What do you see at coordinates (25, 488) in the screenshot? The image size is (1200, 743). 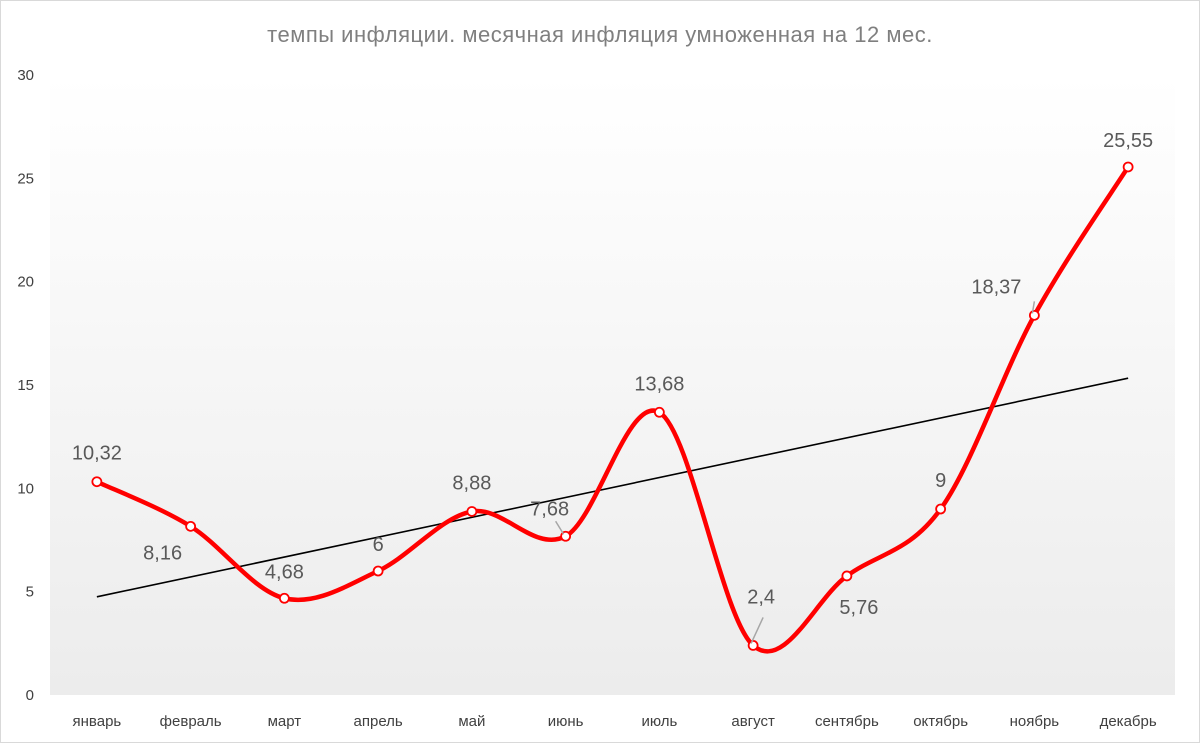 I see `y-tick-label: 10` at bounding box center [25, 488].